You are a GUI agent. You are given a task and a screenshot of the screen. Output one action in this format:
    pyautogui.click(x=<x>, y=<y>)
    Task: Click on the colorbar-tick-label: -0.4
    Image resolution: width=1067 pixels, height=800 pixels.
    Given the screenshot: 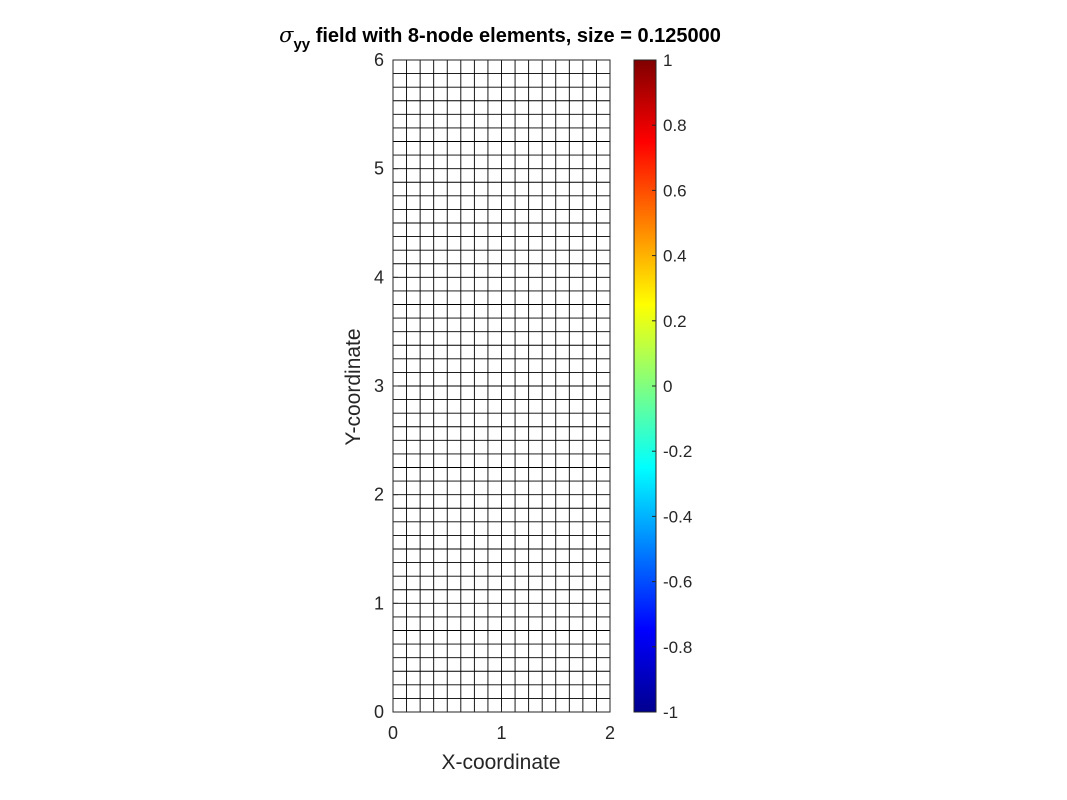 What is the action you would take?
    pyautogui.click(x=677, y=516)
    